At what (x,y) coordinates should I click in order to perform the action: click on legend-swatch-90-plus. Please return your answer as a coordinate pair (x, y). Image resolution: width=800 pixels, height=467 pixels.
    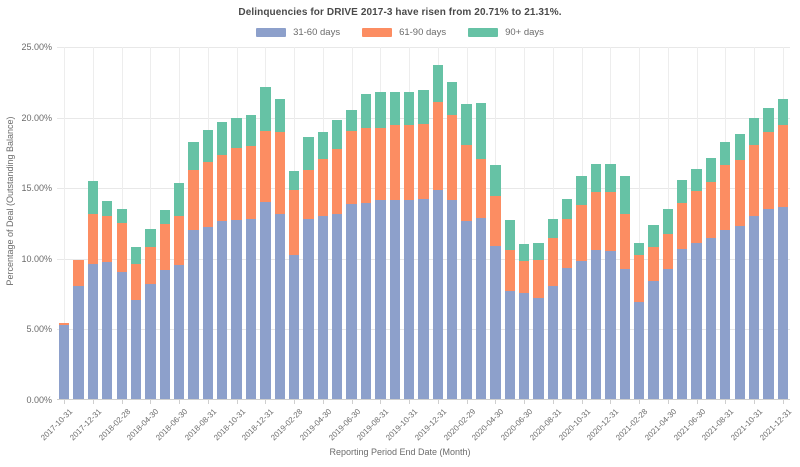
    Looking at the image, I should click on (483, 32).